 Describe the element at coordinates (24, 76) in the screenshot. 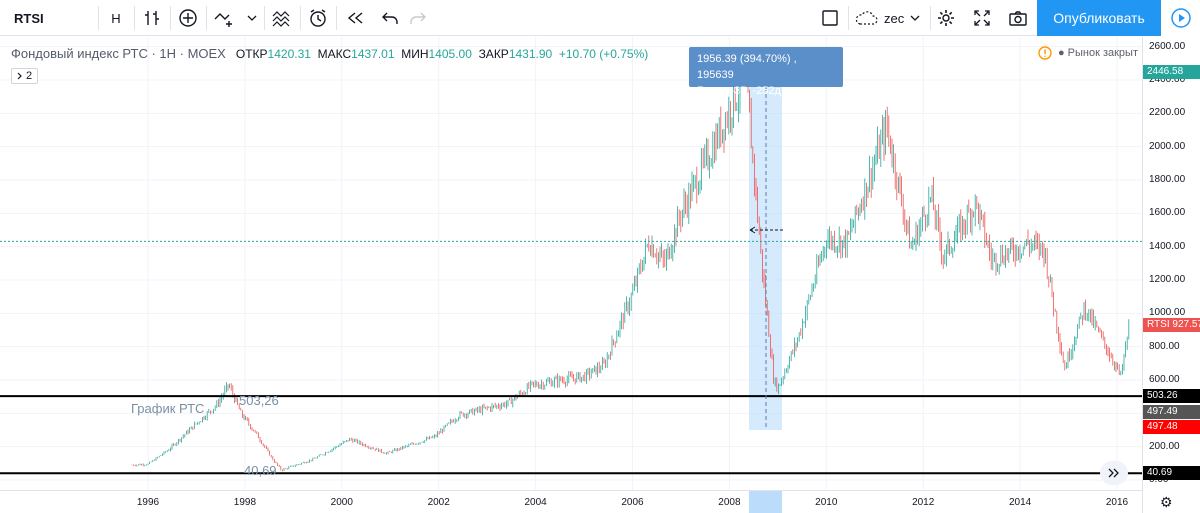

I see `legend-collapse-button: 2` at that location.